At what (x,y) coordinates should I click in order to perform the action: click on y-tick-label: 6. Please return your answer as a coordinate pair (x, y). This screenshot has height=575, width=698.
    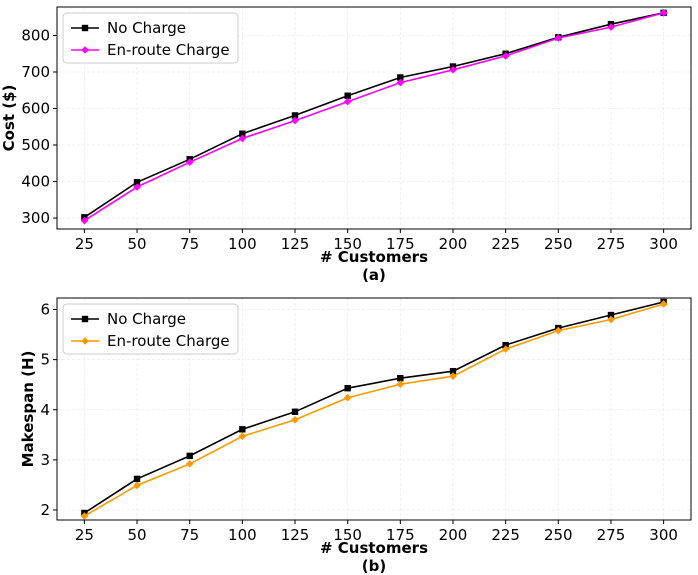
    Looking at the image, I should click on (45, 310).